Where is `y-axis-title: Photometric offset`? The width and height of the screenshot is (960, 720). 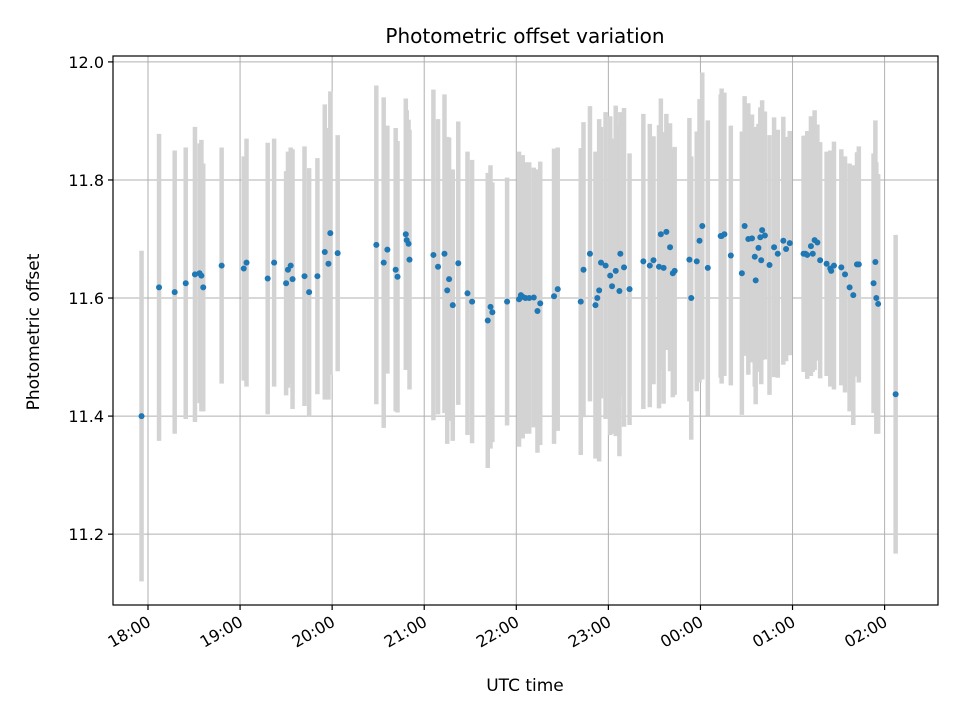 y-axis-title: Photometric offset is located at coordinates (34, 331).